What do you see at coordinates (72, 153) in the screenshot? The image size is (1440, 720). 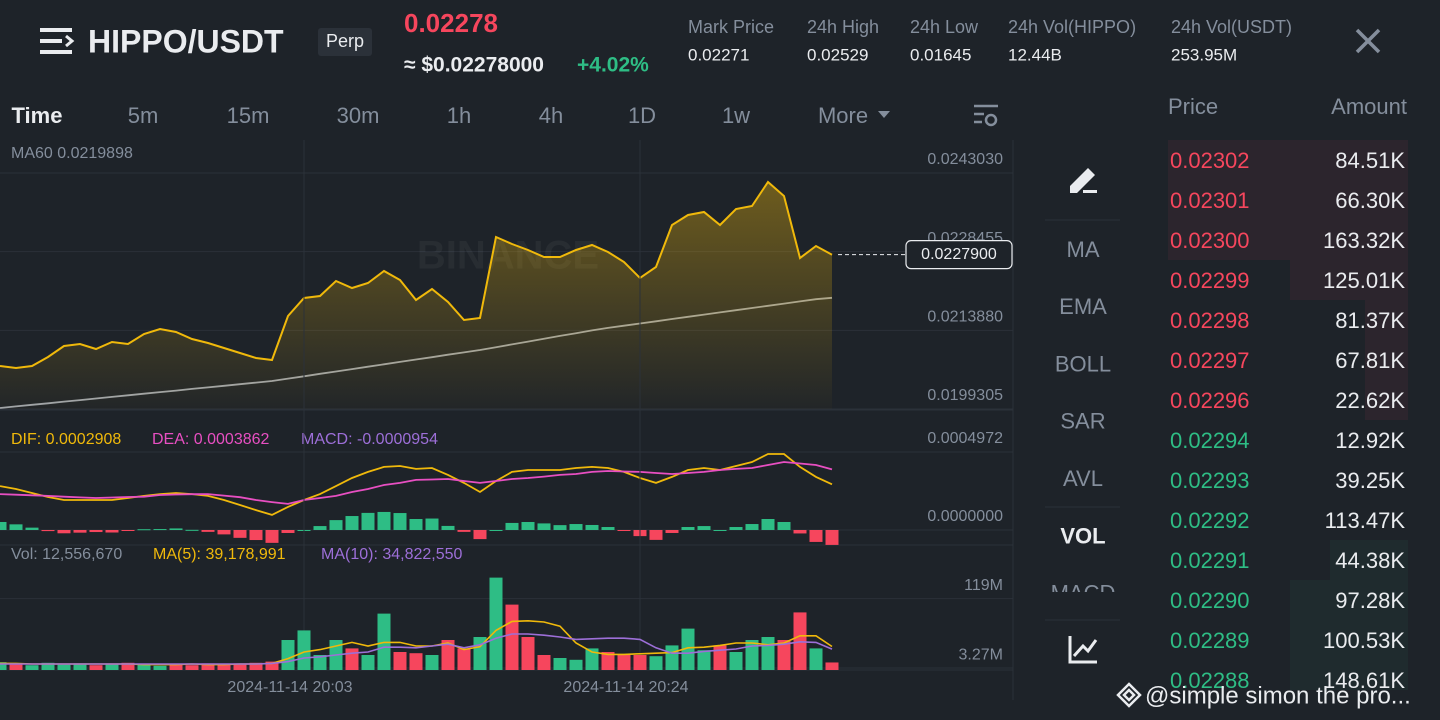 I see `legend-label: MA60 0.0219898` at bounding box center [72, 153].